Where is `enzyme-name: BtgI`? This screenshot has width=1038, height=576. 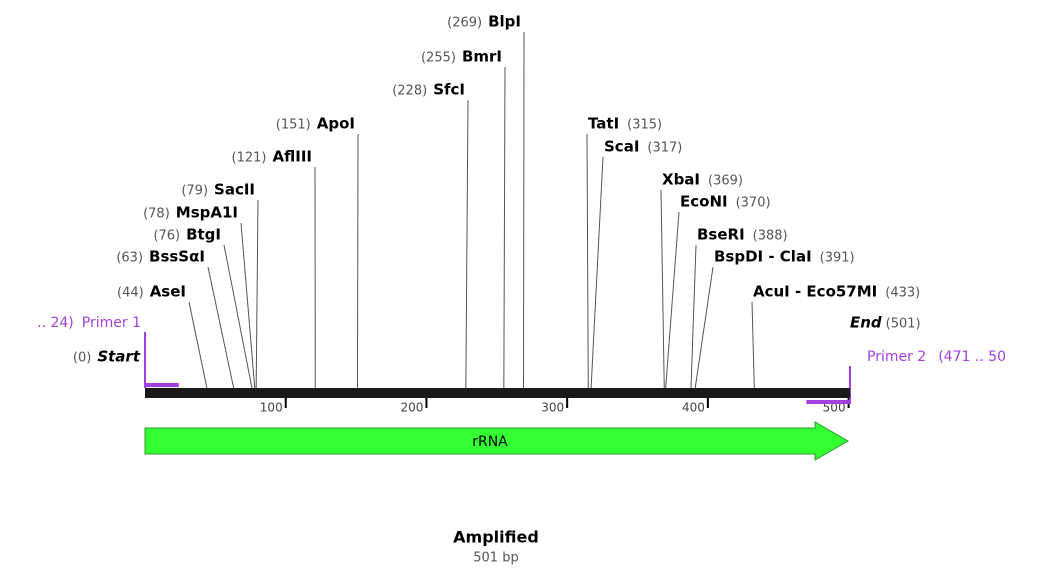
enzyme-name: BtgI is located at coordinates (203, 235).